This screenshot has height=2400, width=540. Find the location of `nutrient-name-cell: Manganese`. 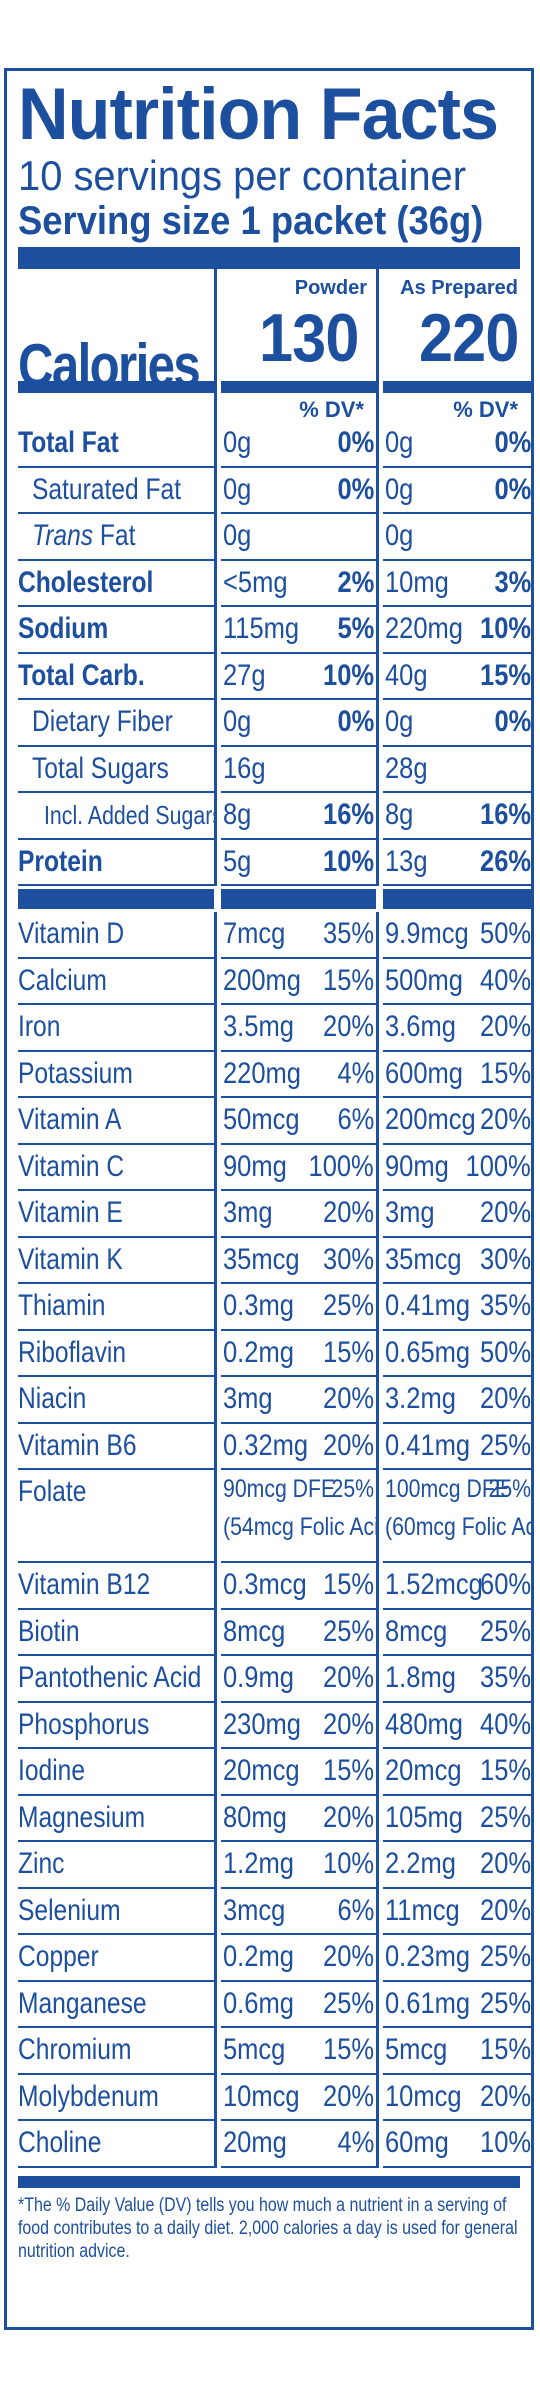

nutrient-name-cell: Manganese is located at coordinates (116, 2005).